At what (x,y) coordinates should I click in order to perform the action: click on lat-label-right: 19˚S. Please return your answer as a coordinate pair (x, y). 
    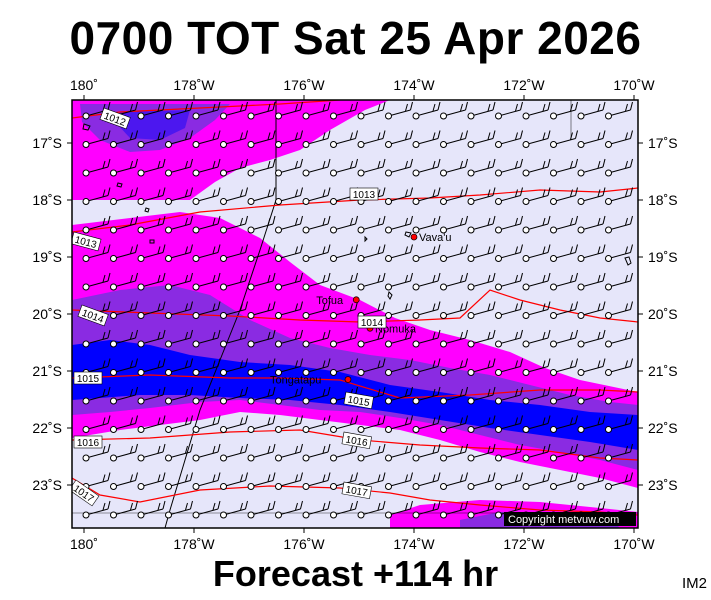
    Looking at the image, I should click on (663, 257).